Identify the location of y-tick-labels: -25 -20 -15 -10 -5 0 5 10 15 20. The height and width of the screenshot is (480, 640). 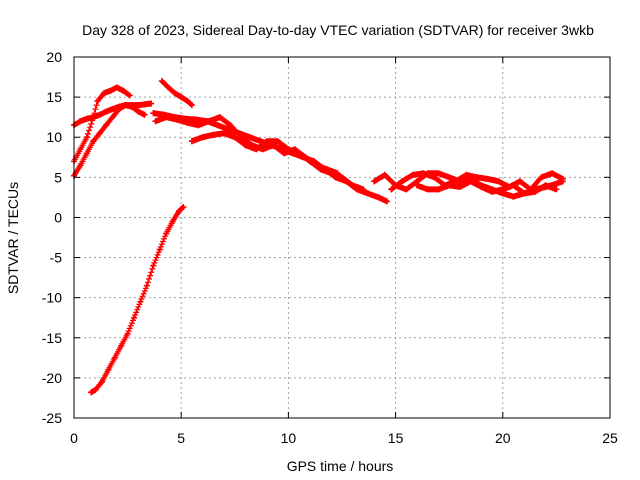
(52, 237).